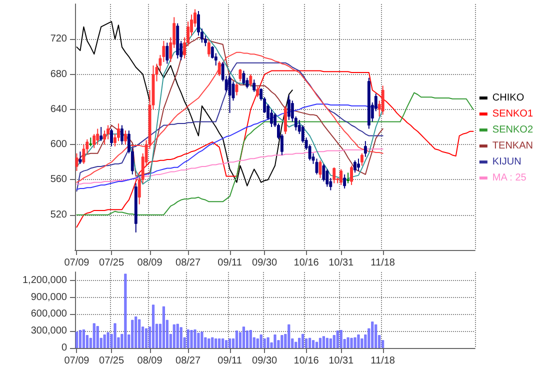  What do you see at coordinates (77, 361) in the screenshot?
I see `x-tick-label: 07/09` at bounding box center [77, 361].